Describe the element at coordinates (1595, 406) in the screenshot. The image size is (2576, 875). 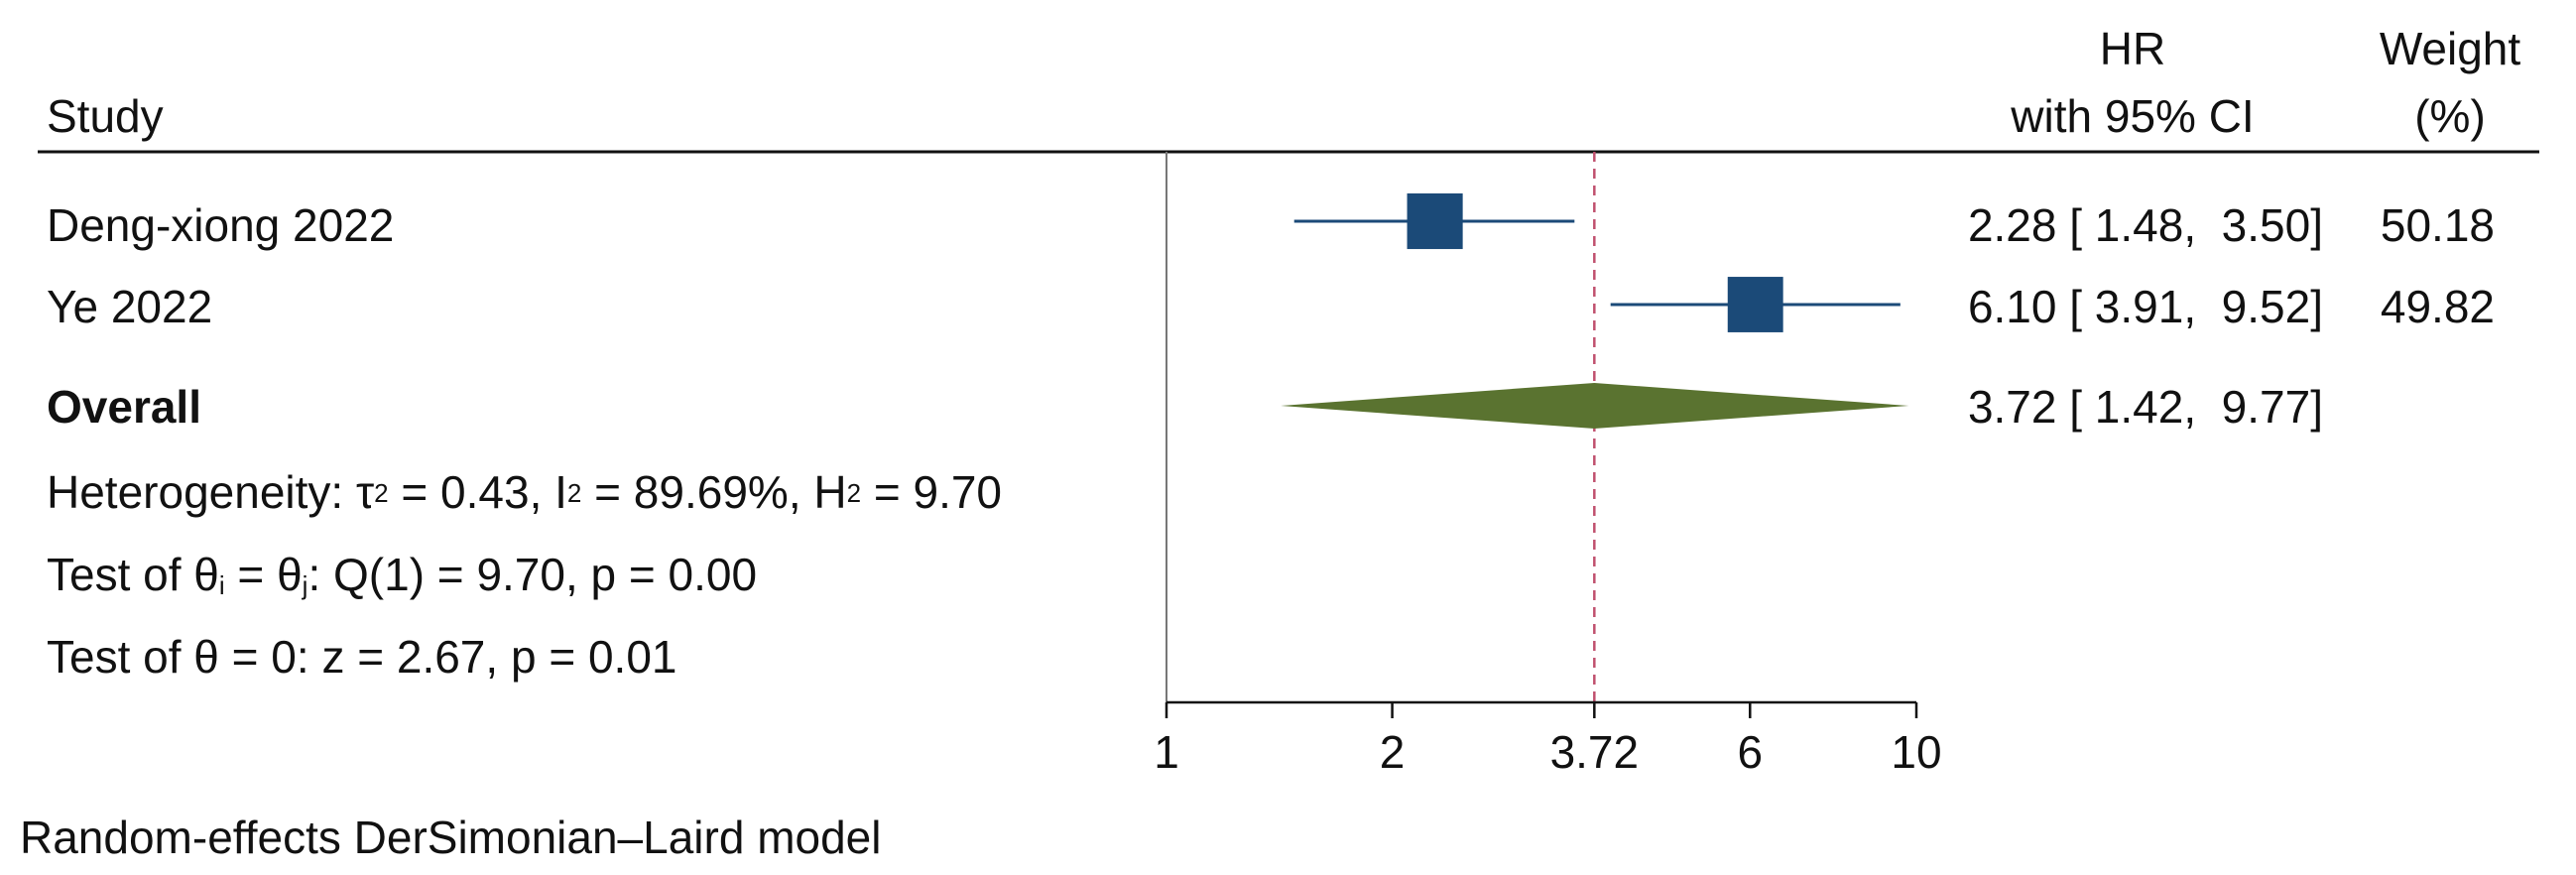
I see `overall-diamond` at that location.